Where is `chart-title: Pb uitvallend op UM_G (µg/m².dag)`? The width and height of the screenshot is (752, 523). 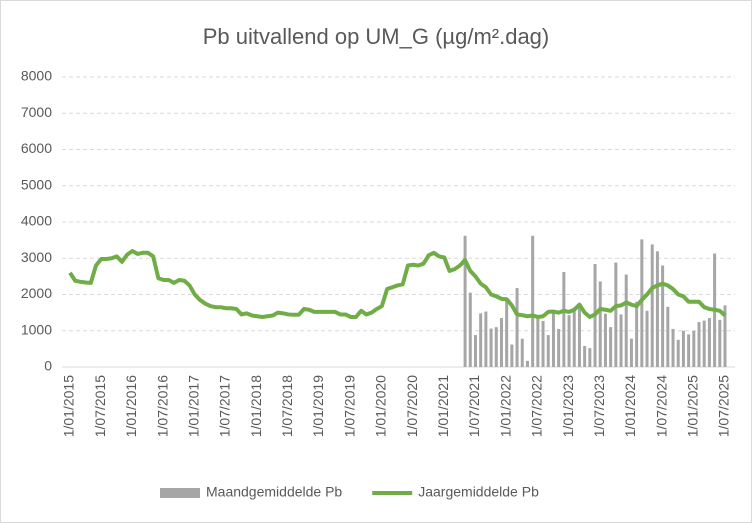 chart-title: Pb uitvallend op UM_G (µg/m².dag) is located at coordinates (376, 36).